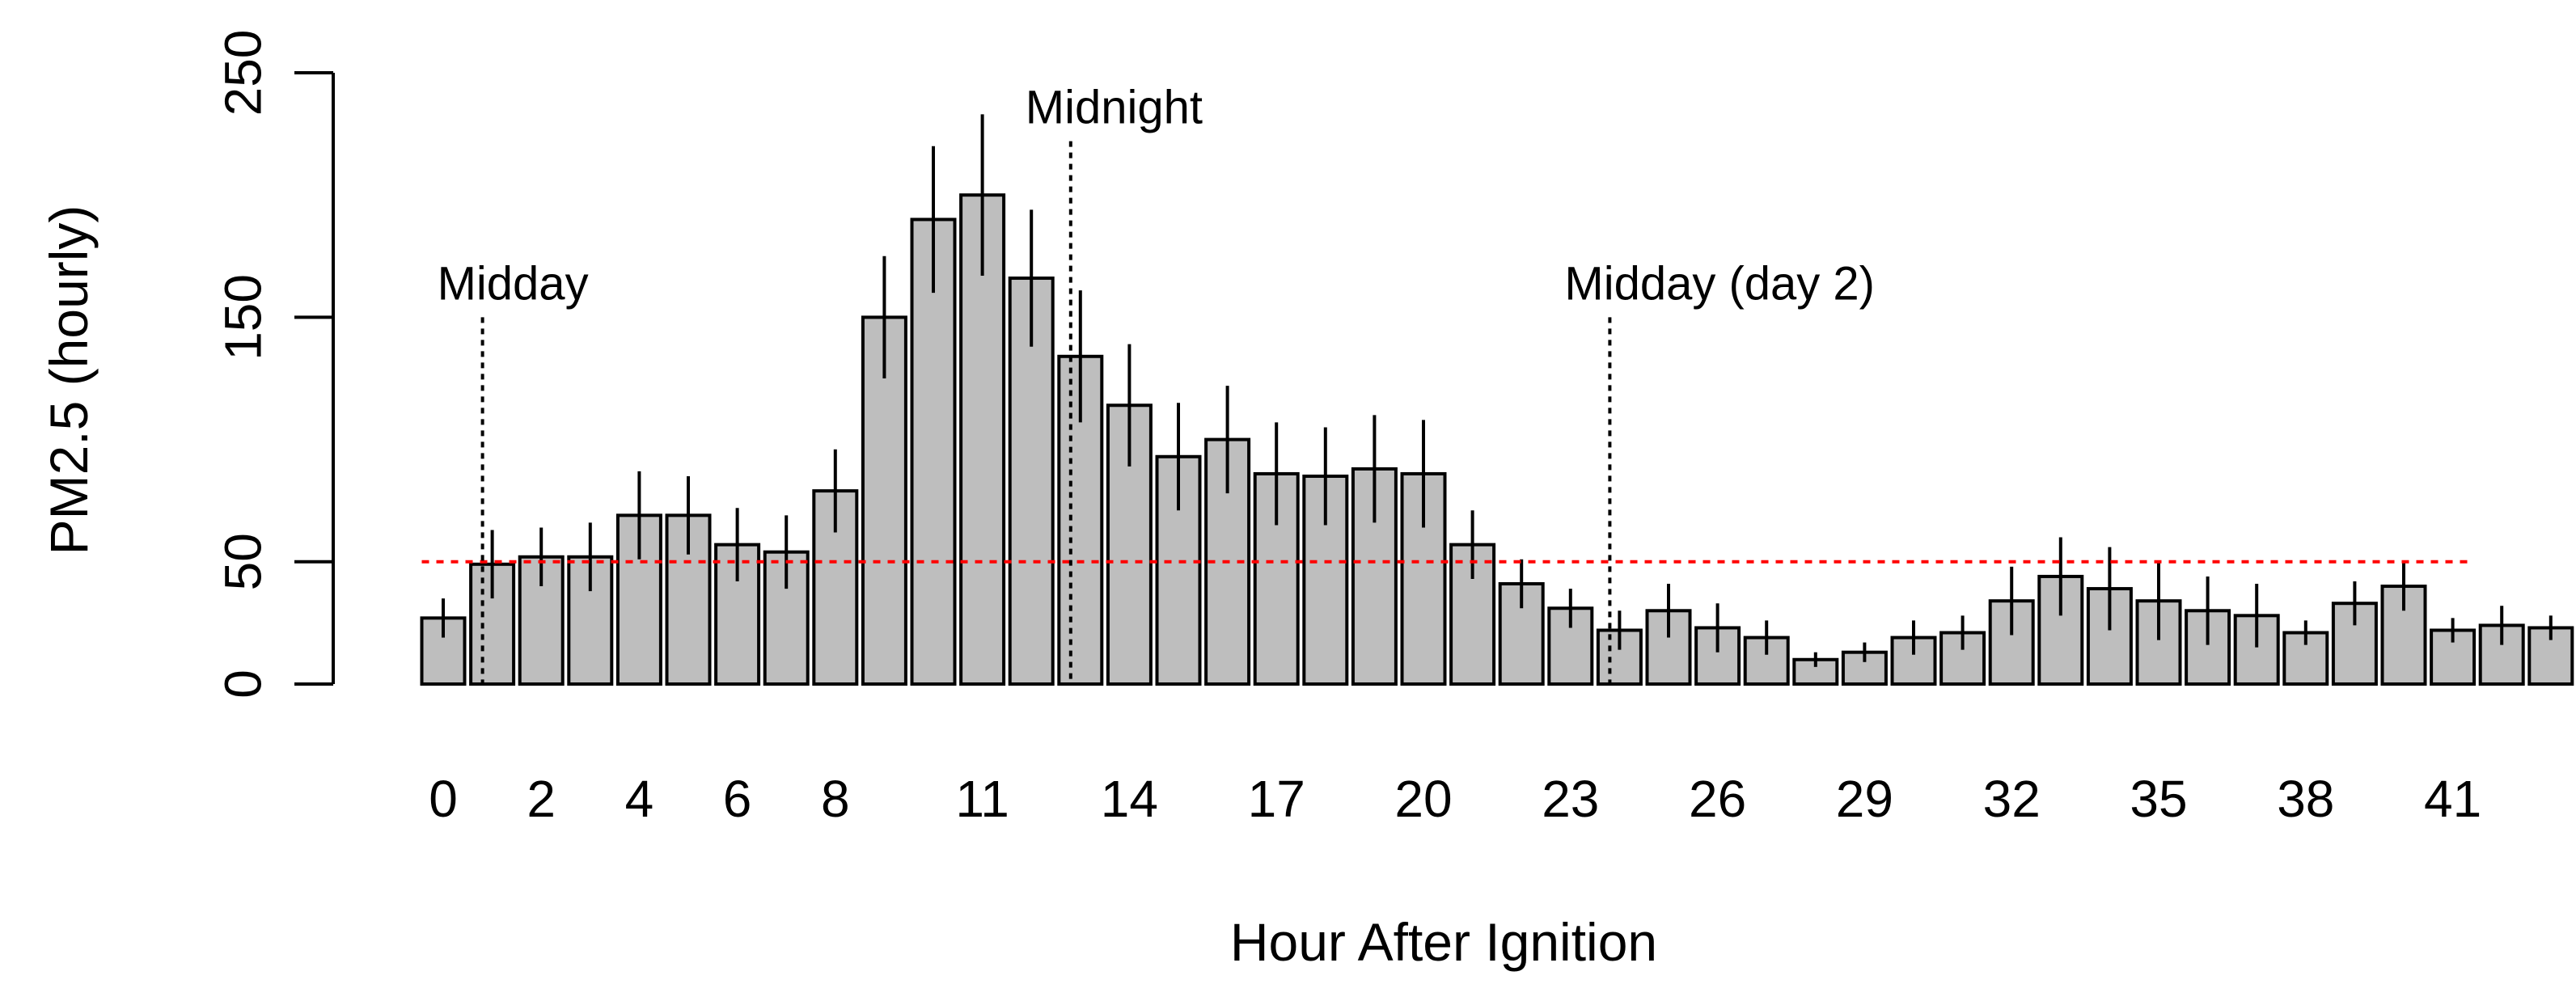 The height and width of the screenshot is (1001, 2576). What do you see at coordinates (243, 317) in the screenshot?
I see `y-tick-label: 150` at bounding box center [243, 317].